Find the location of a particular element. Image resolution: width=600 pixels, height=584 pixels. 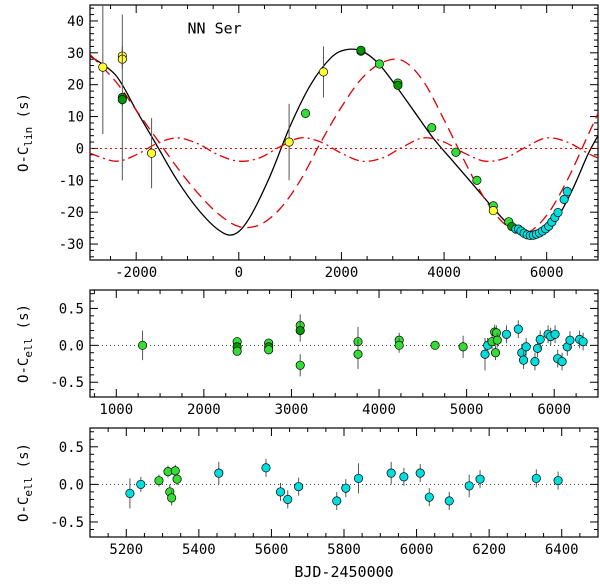

x-tick-label: 5800 is located at coordinates (344, 550).